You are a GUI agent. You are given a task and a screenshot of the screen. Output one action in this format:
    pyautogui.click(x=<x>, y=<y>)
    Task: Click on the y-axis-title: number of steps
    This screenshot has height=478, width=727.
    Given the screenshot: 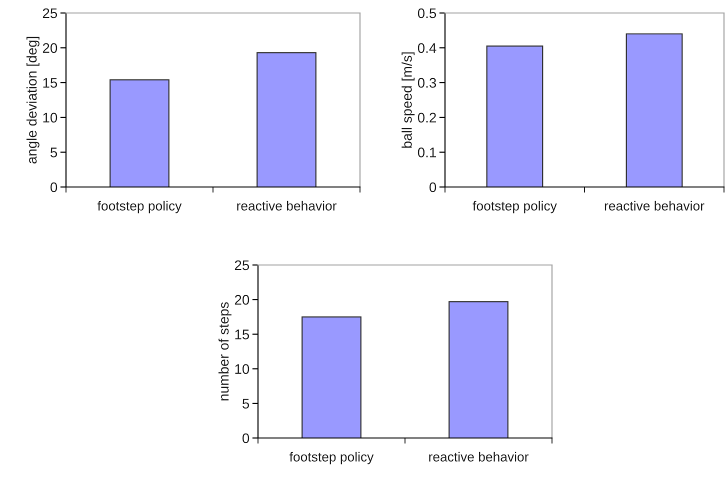 What is the action you would take?
    pyautogui.click(x=225, y=351)
    